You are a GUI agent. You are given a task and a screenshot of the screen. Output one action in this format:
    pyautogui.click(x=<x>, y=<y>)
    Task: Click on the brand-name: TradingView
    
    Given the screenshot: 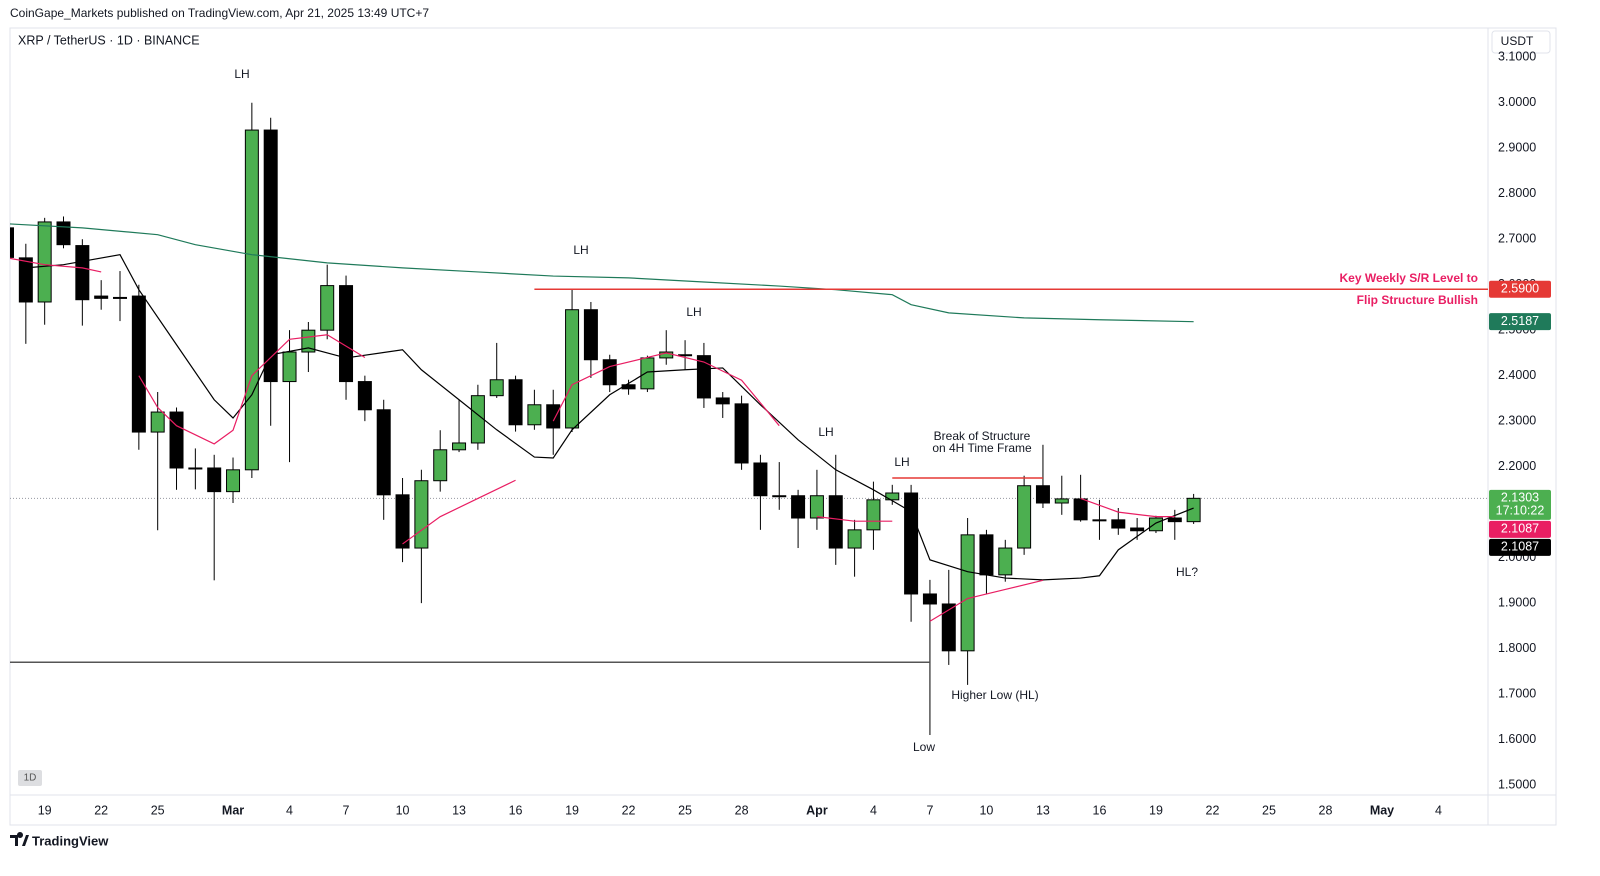 What is the action you would take?
    pyautogui.click(x=70, y=840)
    